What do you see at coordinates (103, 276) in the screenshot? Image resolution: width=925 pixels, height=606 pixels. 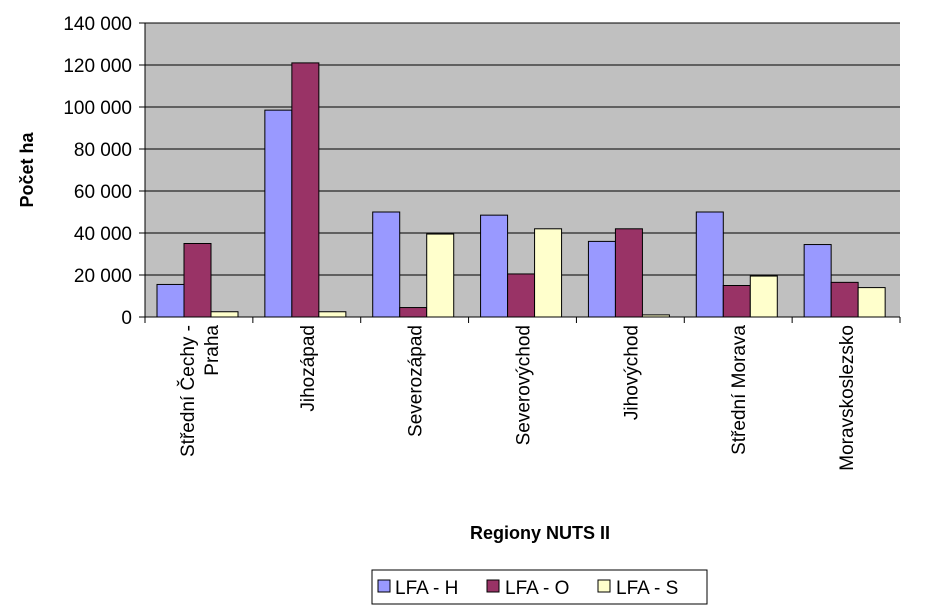 I see `y-tick-label: 20 000` at bounding box center [103, 276].